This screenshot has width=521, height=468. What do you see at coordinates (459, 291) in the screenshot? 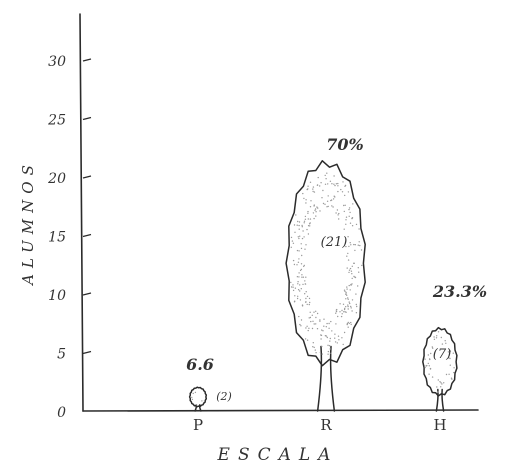
I see `percent-label: 23.3%` at bounding box center [459, 291].